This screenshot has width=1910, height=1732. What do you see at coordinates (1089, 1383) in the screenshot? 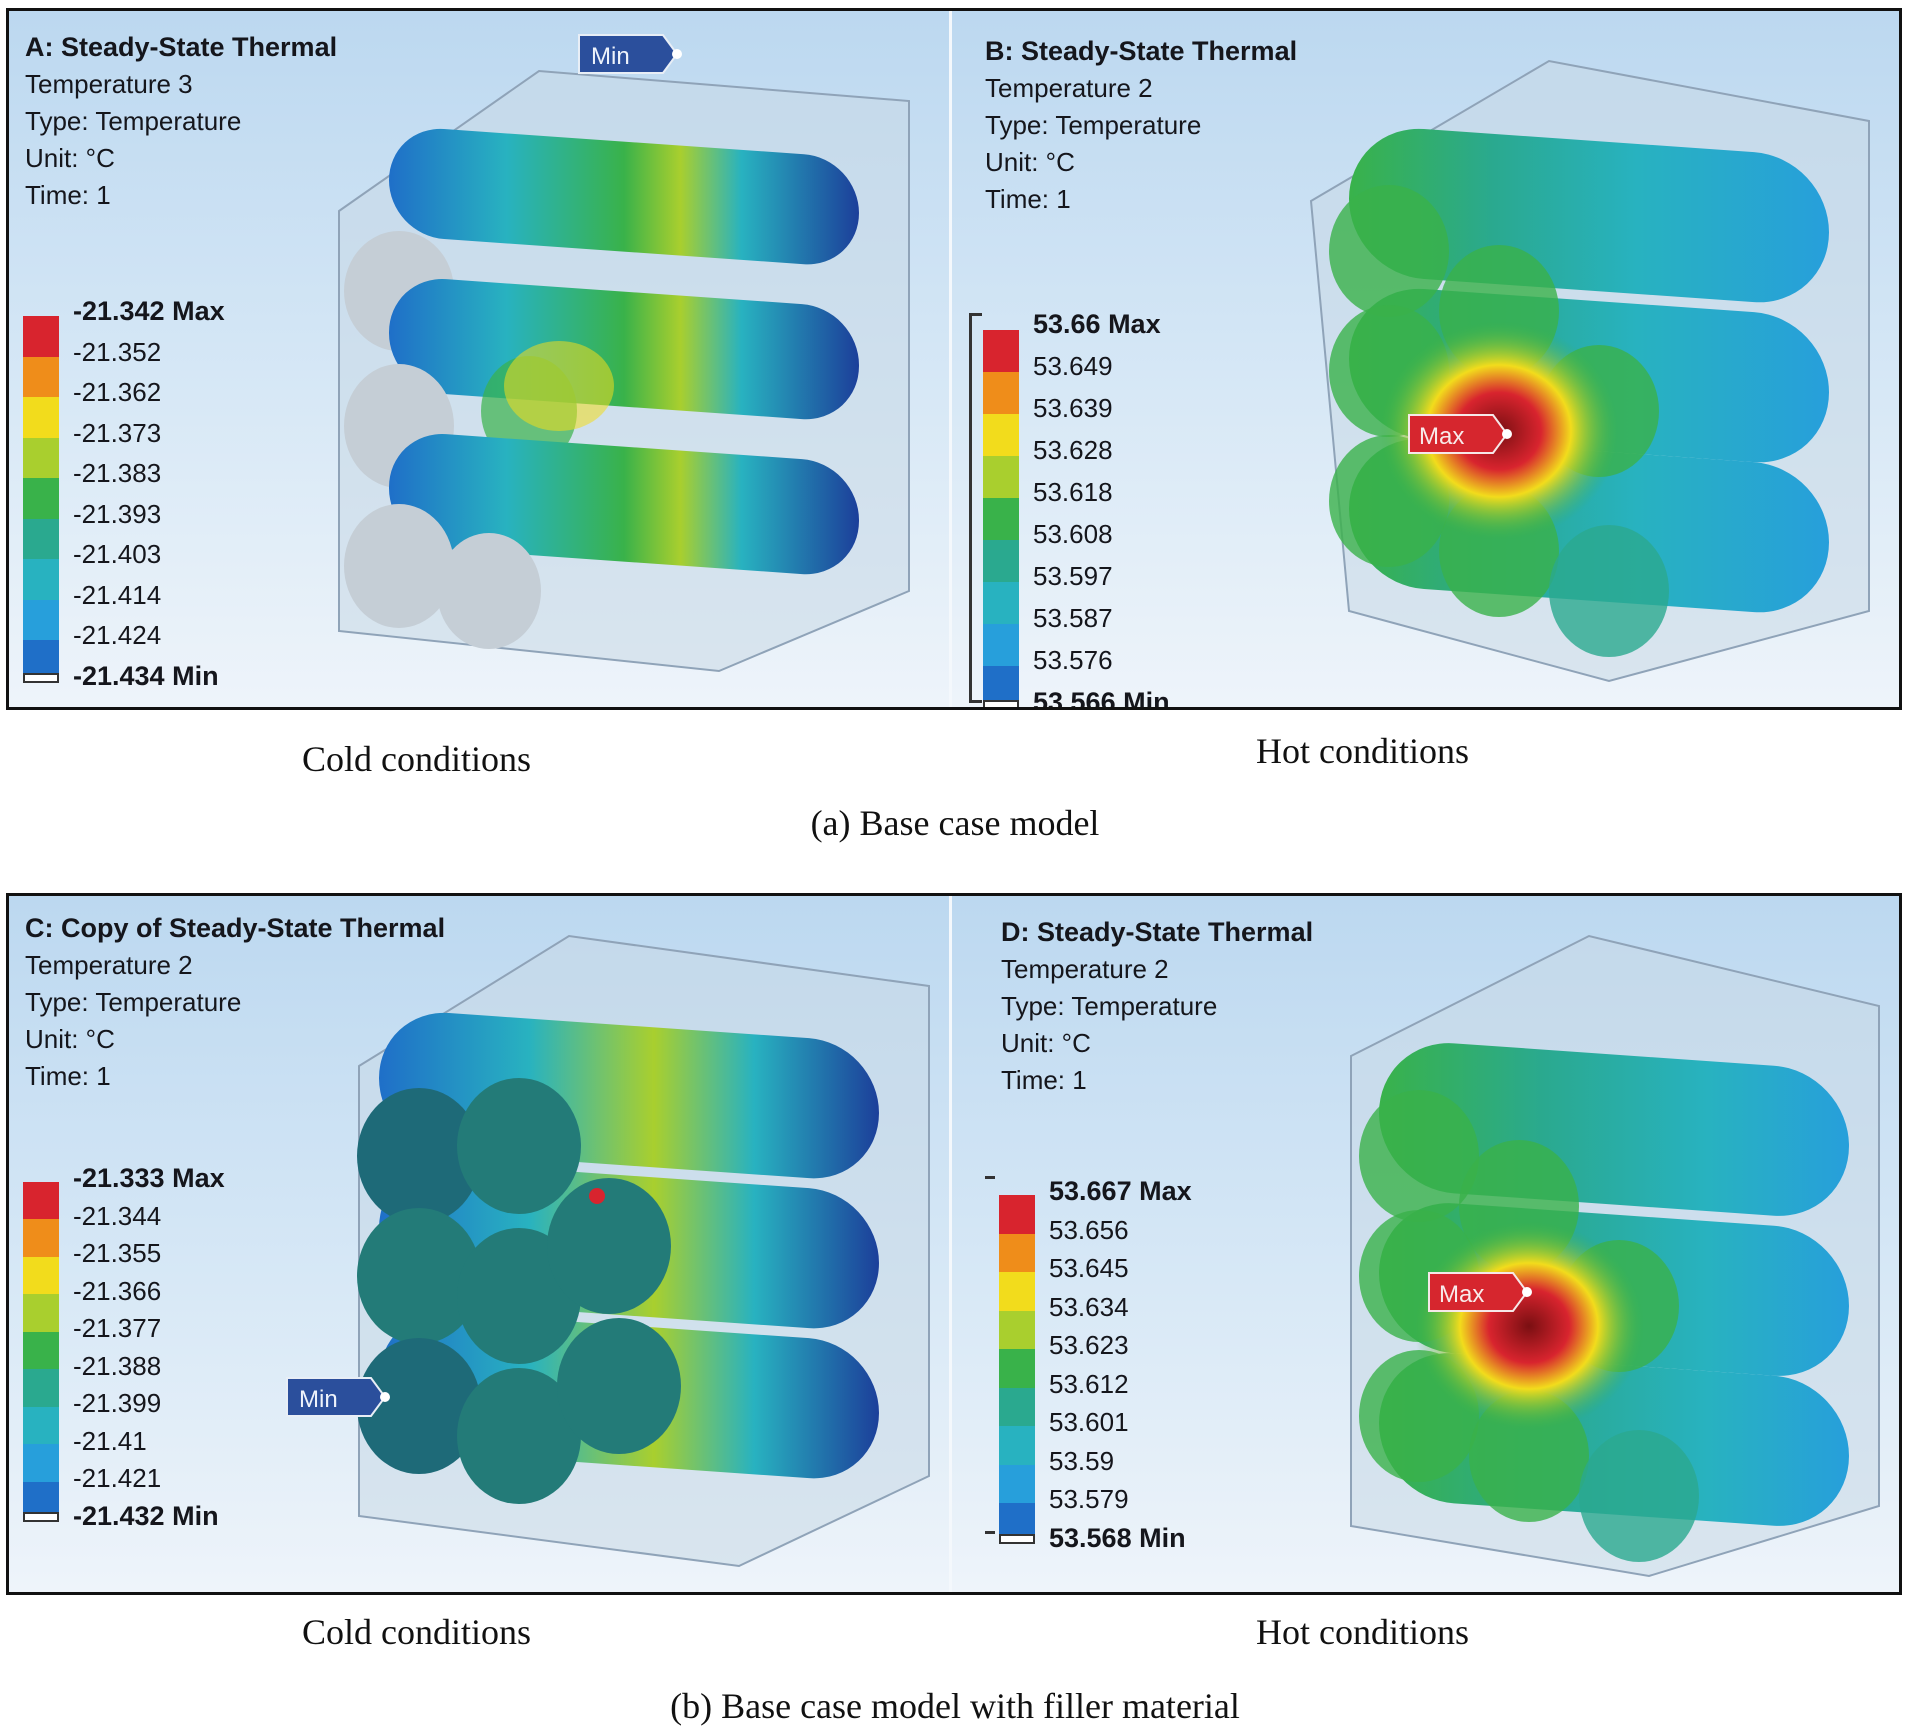
I see `legend-label: 53.612` at bounding box center [1089, 1383].